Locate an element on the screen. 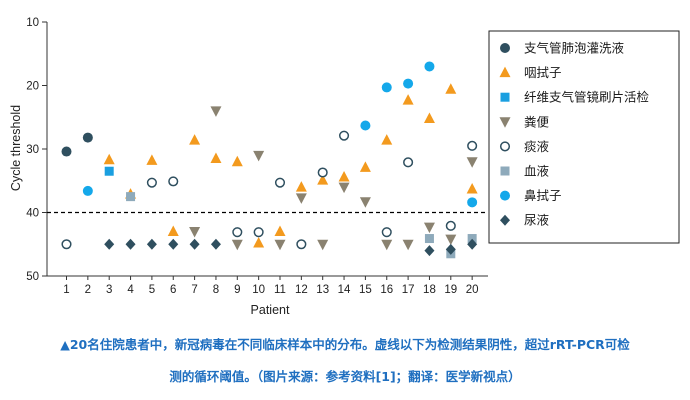 This screenshot has width=690, height=400. x-tick-label: 2 is located at coordinates (88, 290).